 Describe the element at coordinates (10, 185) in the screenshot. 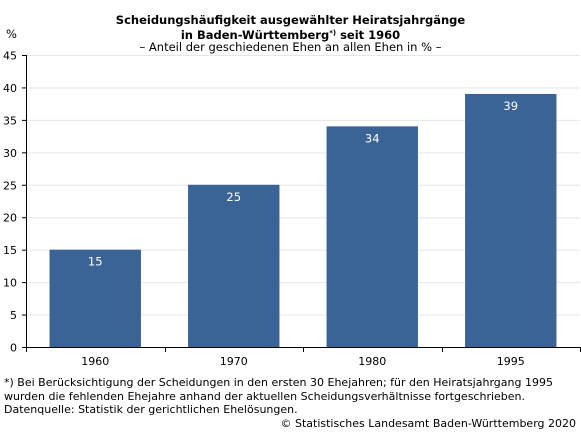

I see `y-tick-label: 25` at that location.